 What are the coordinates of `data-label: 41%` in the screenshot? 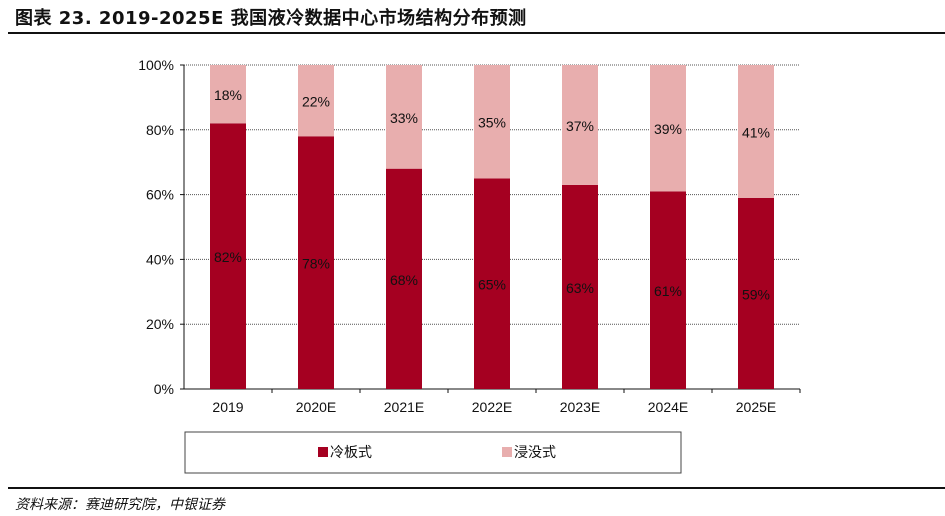 It's located at (756, 132).